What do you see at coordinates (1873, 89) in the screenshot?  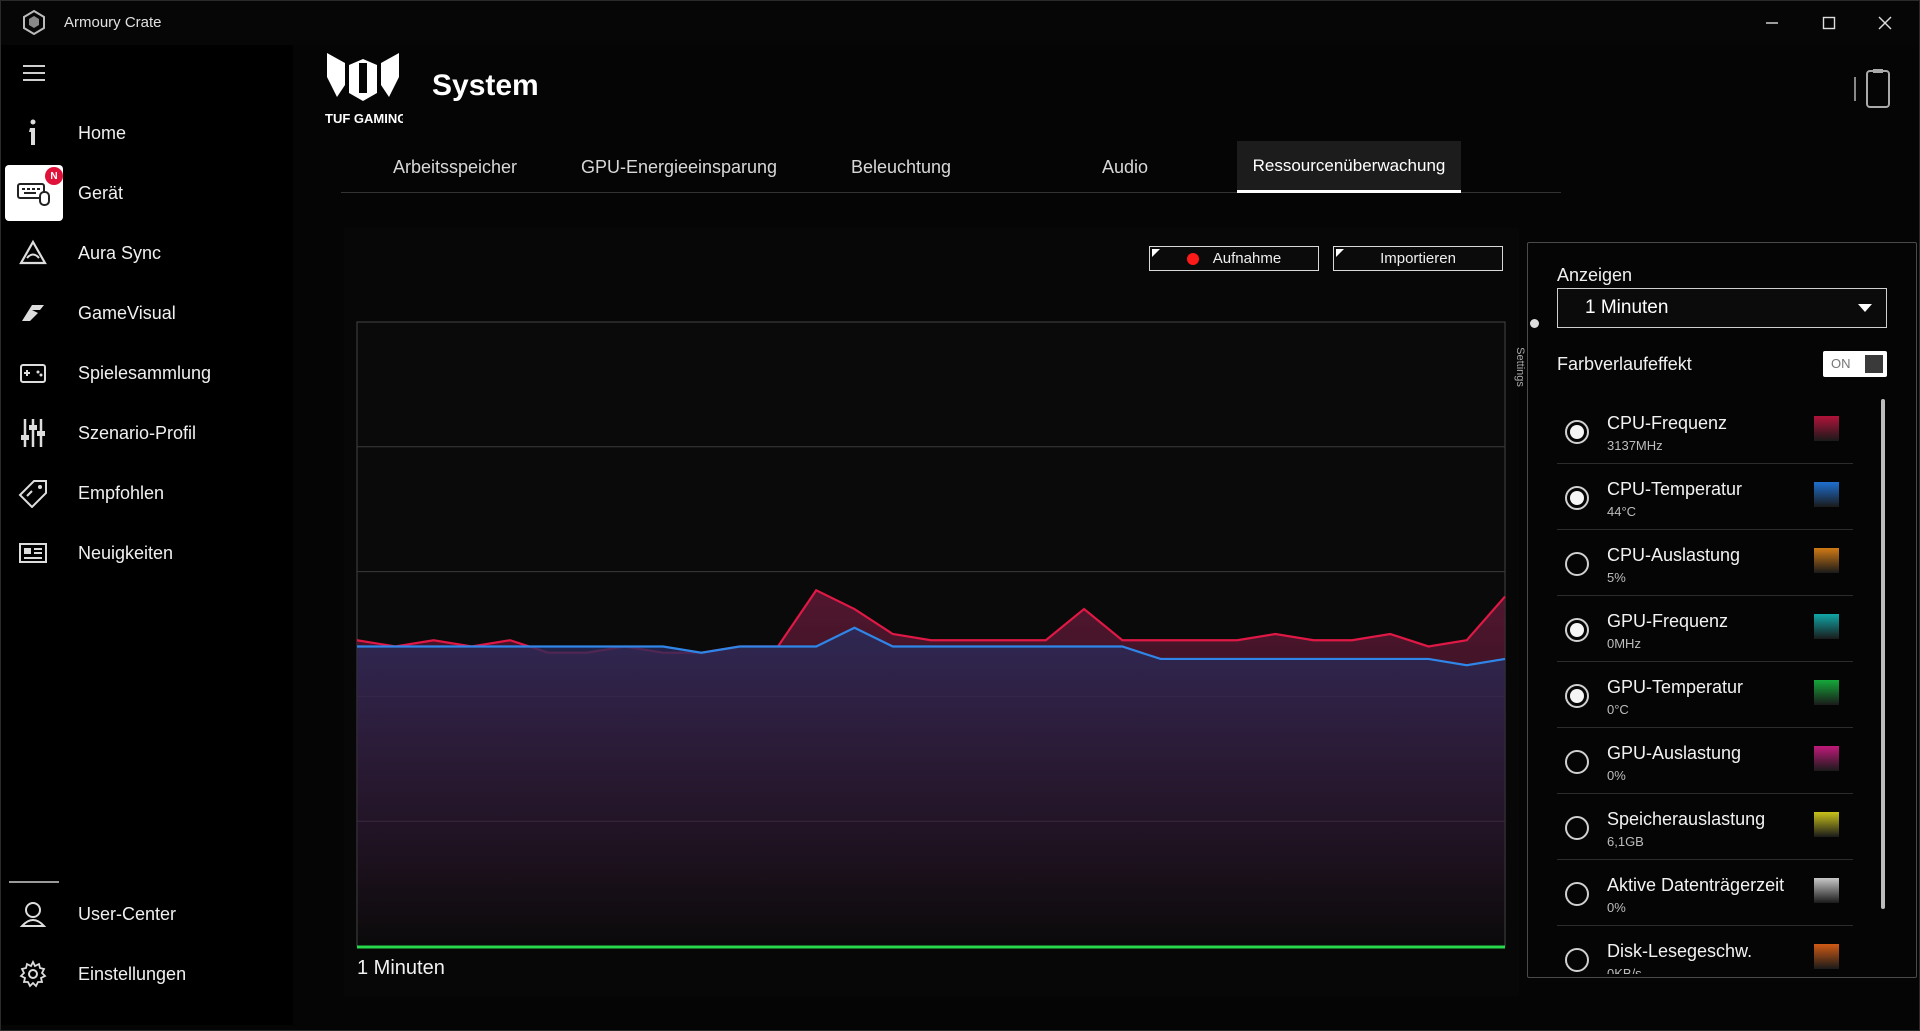 I see `device-icon` at bounding box center [1873, 89].